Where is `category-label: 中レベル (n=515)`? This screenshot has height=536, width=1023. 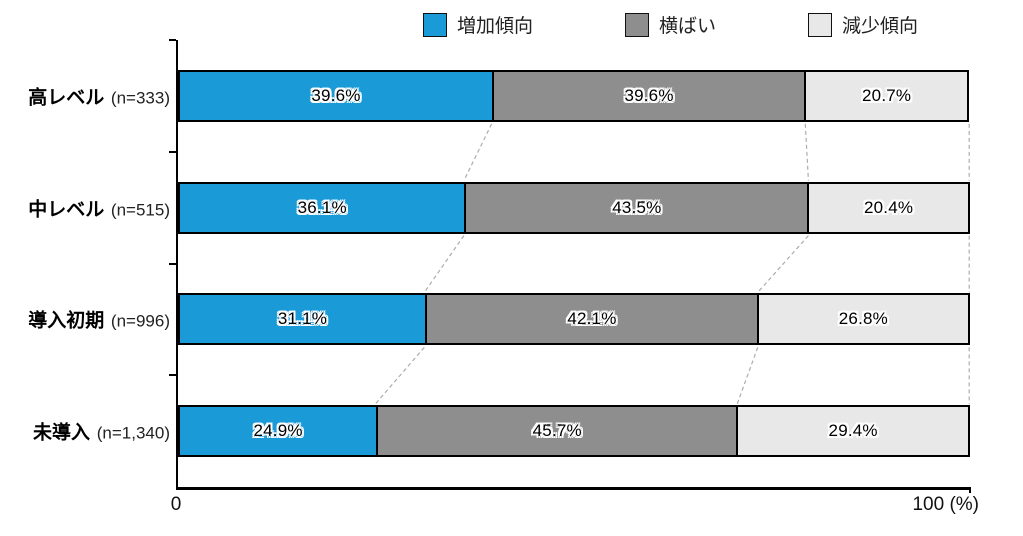
category-label: 中レベル (n=515) is located at coordinates (99, 207).